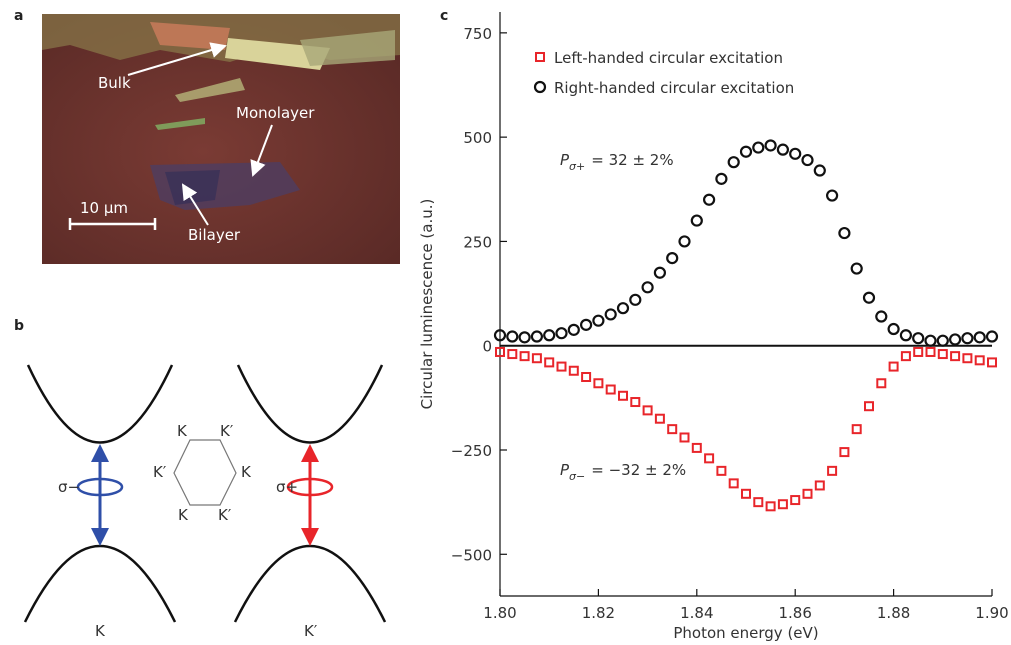  Describe the element at coordinates (19, 326) in the screenshot. I see `panel-label: b` at that location.